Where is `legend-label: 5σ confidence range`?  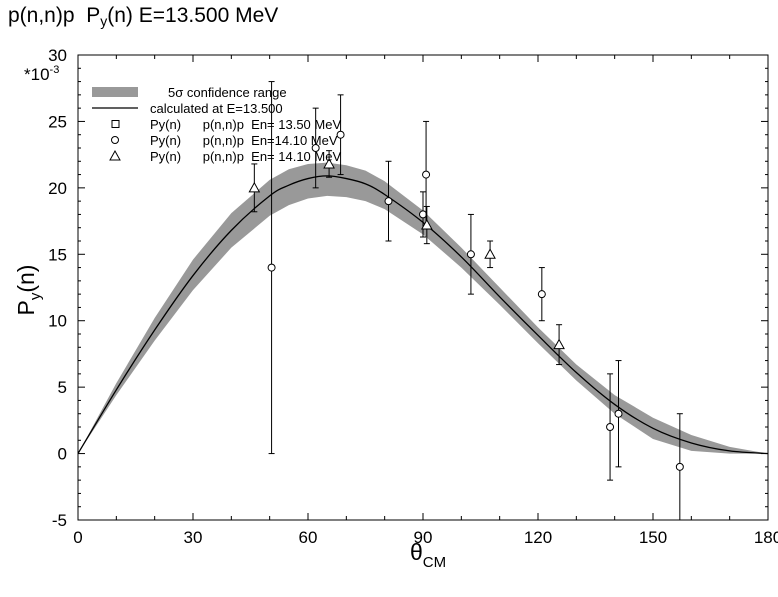
legend-label: 5σ confidence range is located at coordinates (227, 92).